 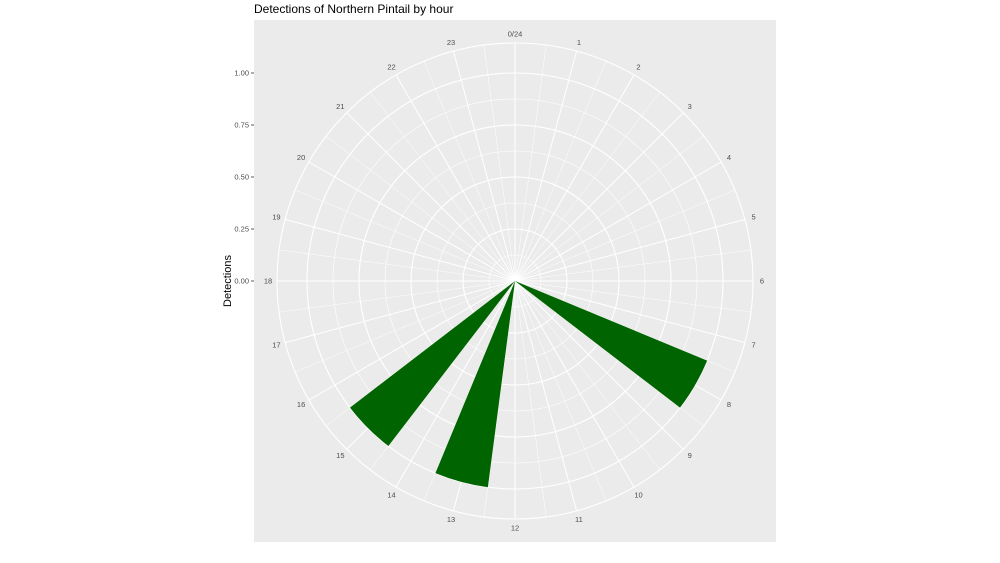 What do you see at coordinates (753, 344) in the screenshot?
I see `hour-label: 7` at bounding box center [753, 344].